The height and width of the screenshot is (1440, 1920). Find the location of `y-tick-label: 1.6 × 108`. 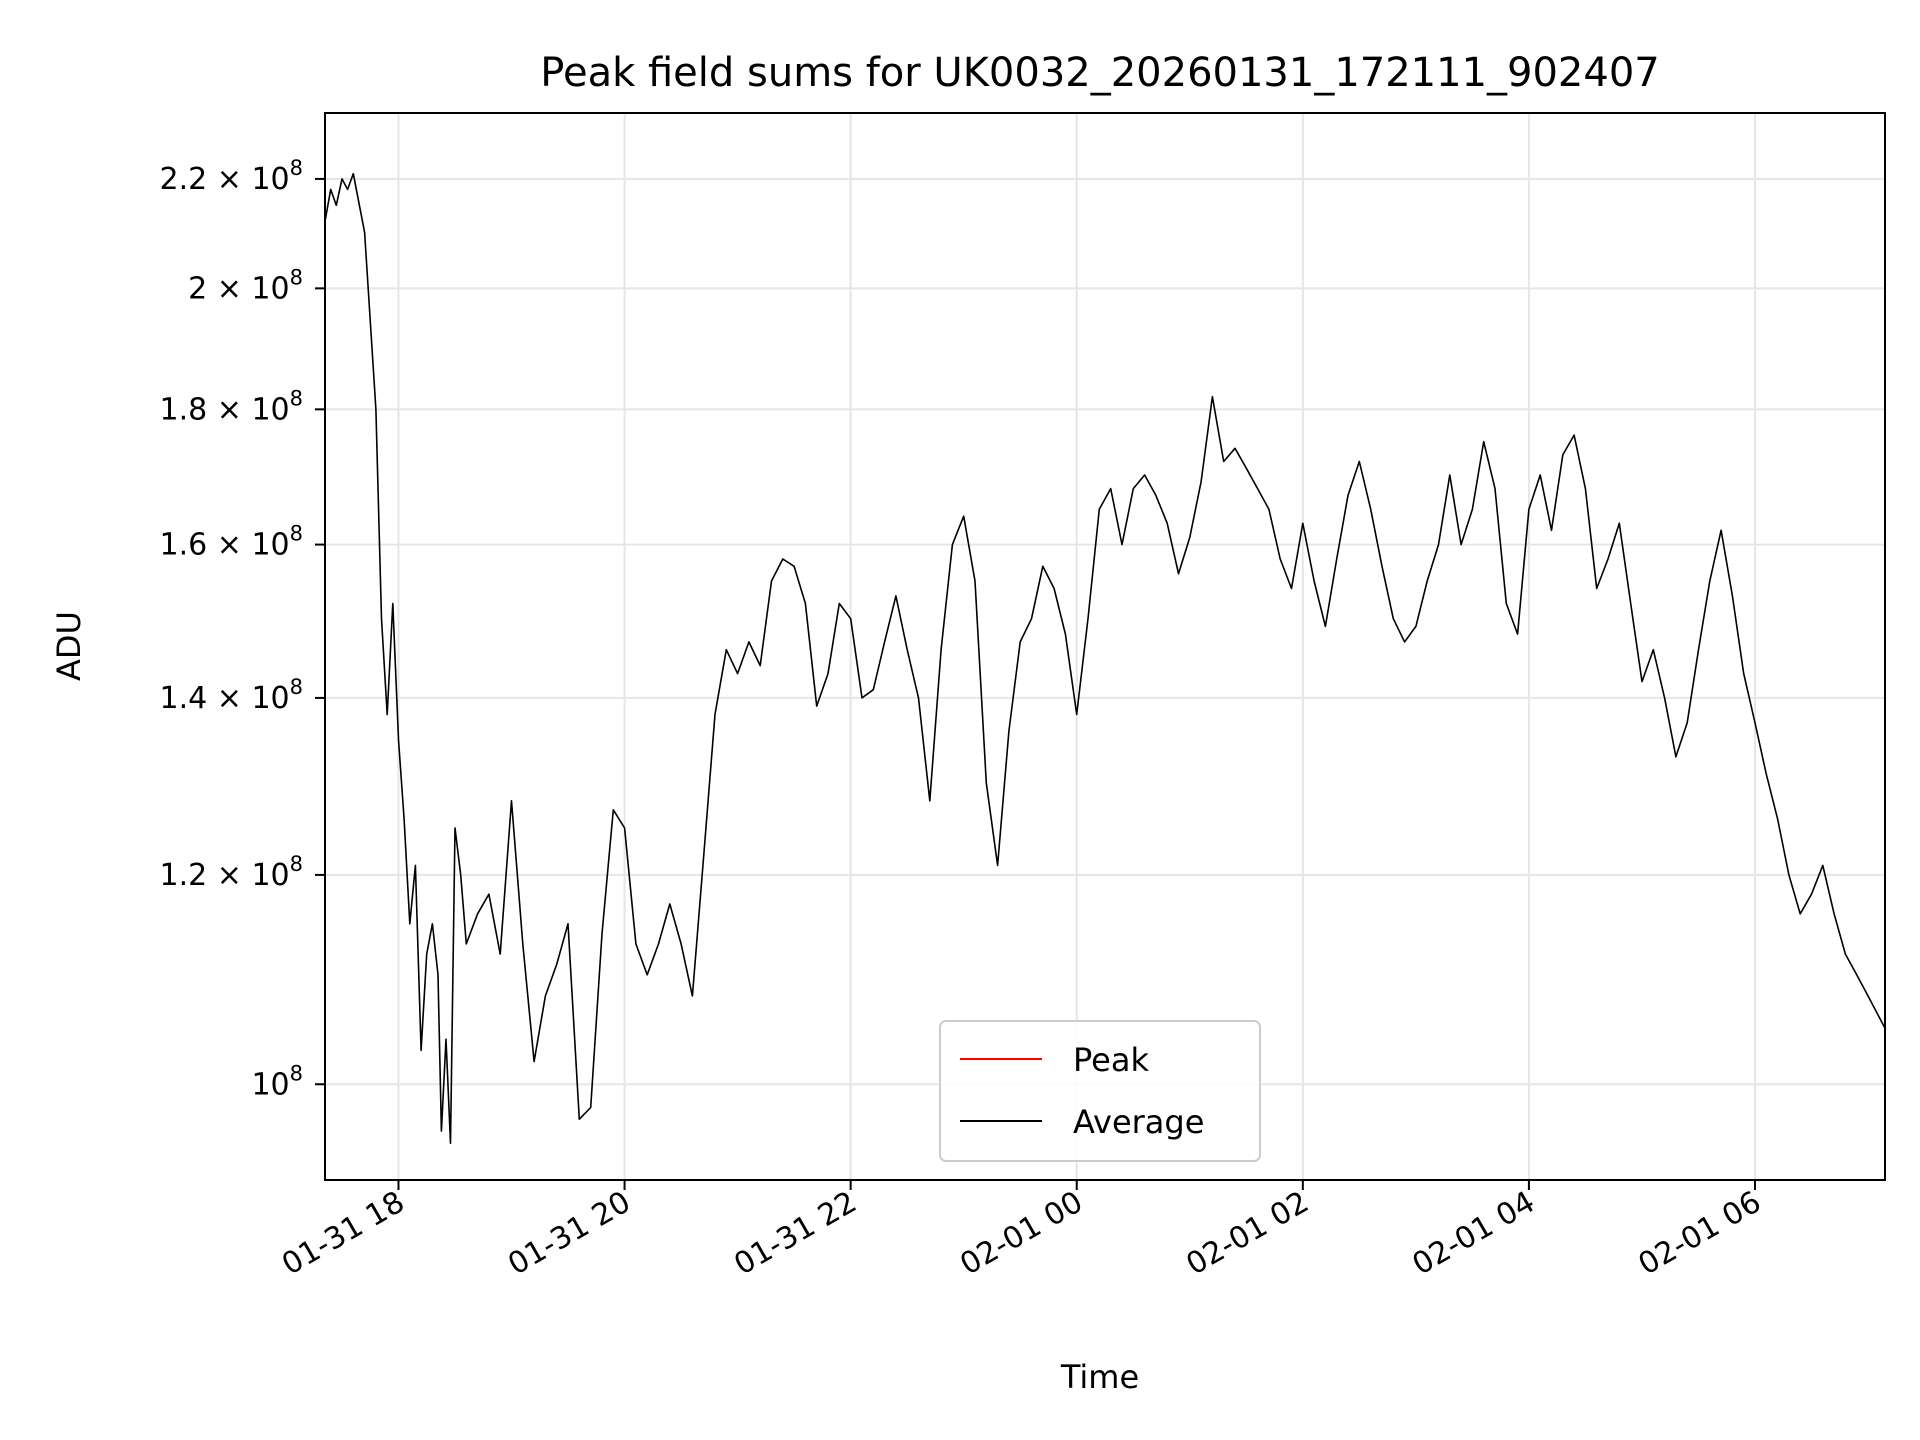

y-tick-label: 1.6 × 108 is located at coordinates (231, 542).